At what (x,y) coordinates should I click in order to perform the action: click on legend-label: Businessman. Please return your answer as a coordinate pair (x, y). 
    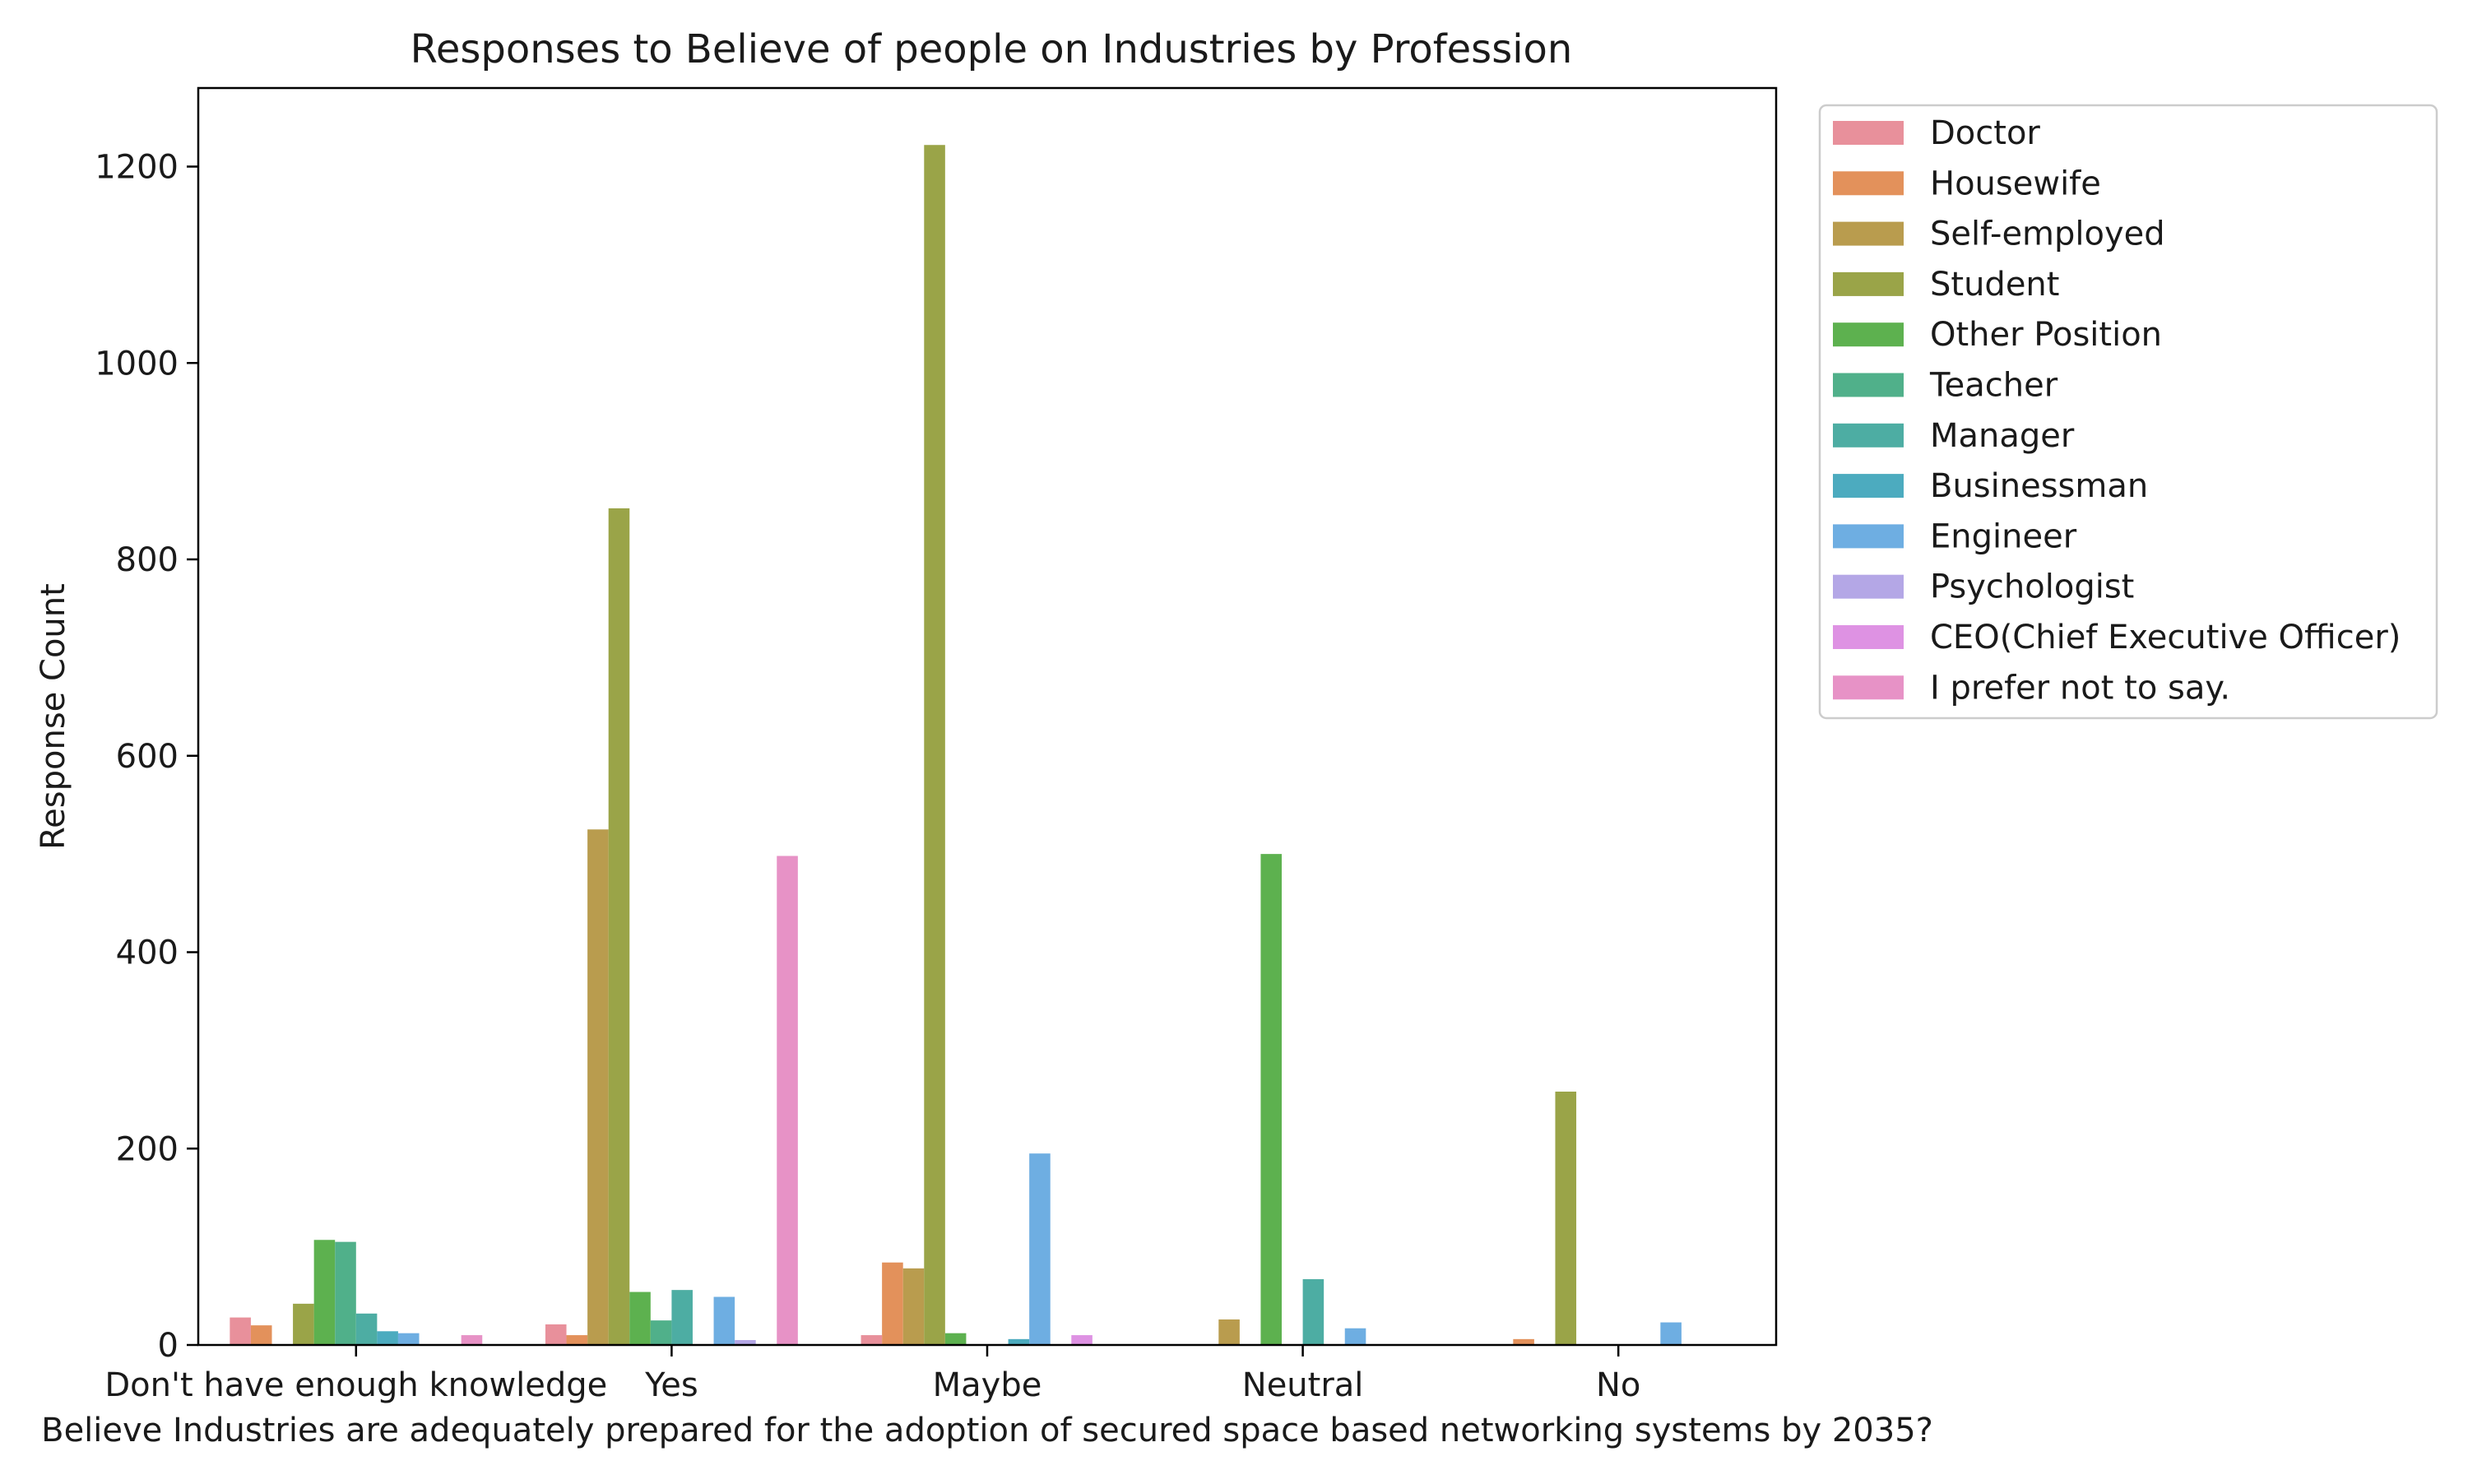
    Looking at the image, I should click on (2039, 486).